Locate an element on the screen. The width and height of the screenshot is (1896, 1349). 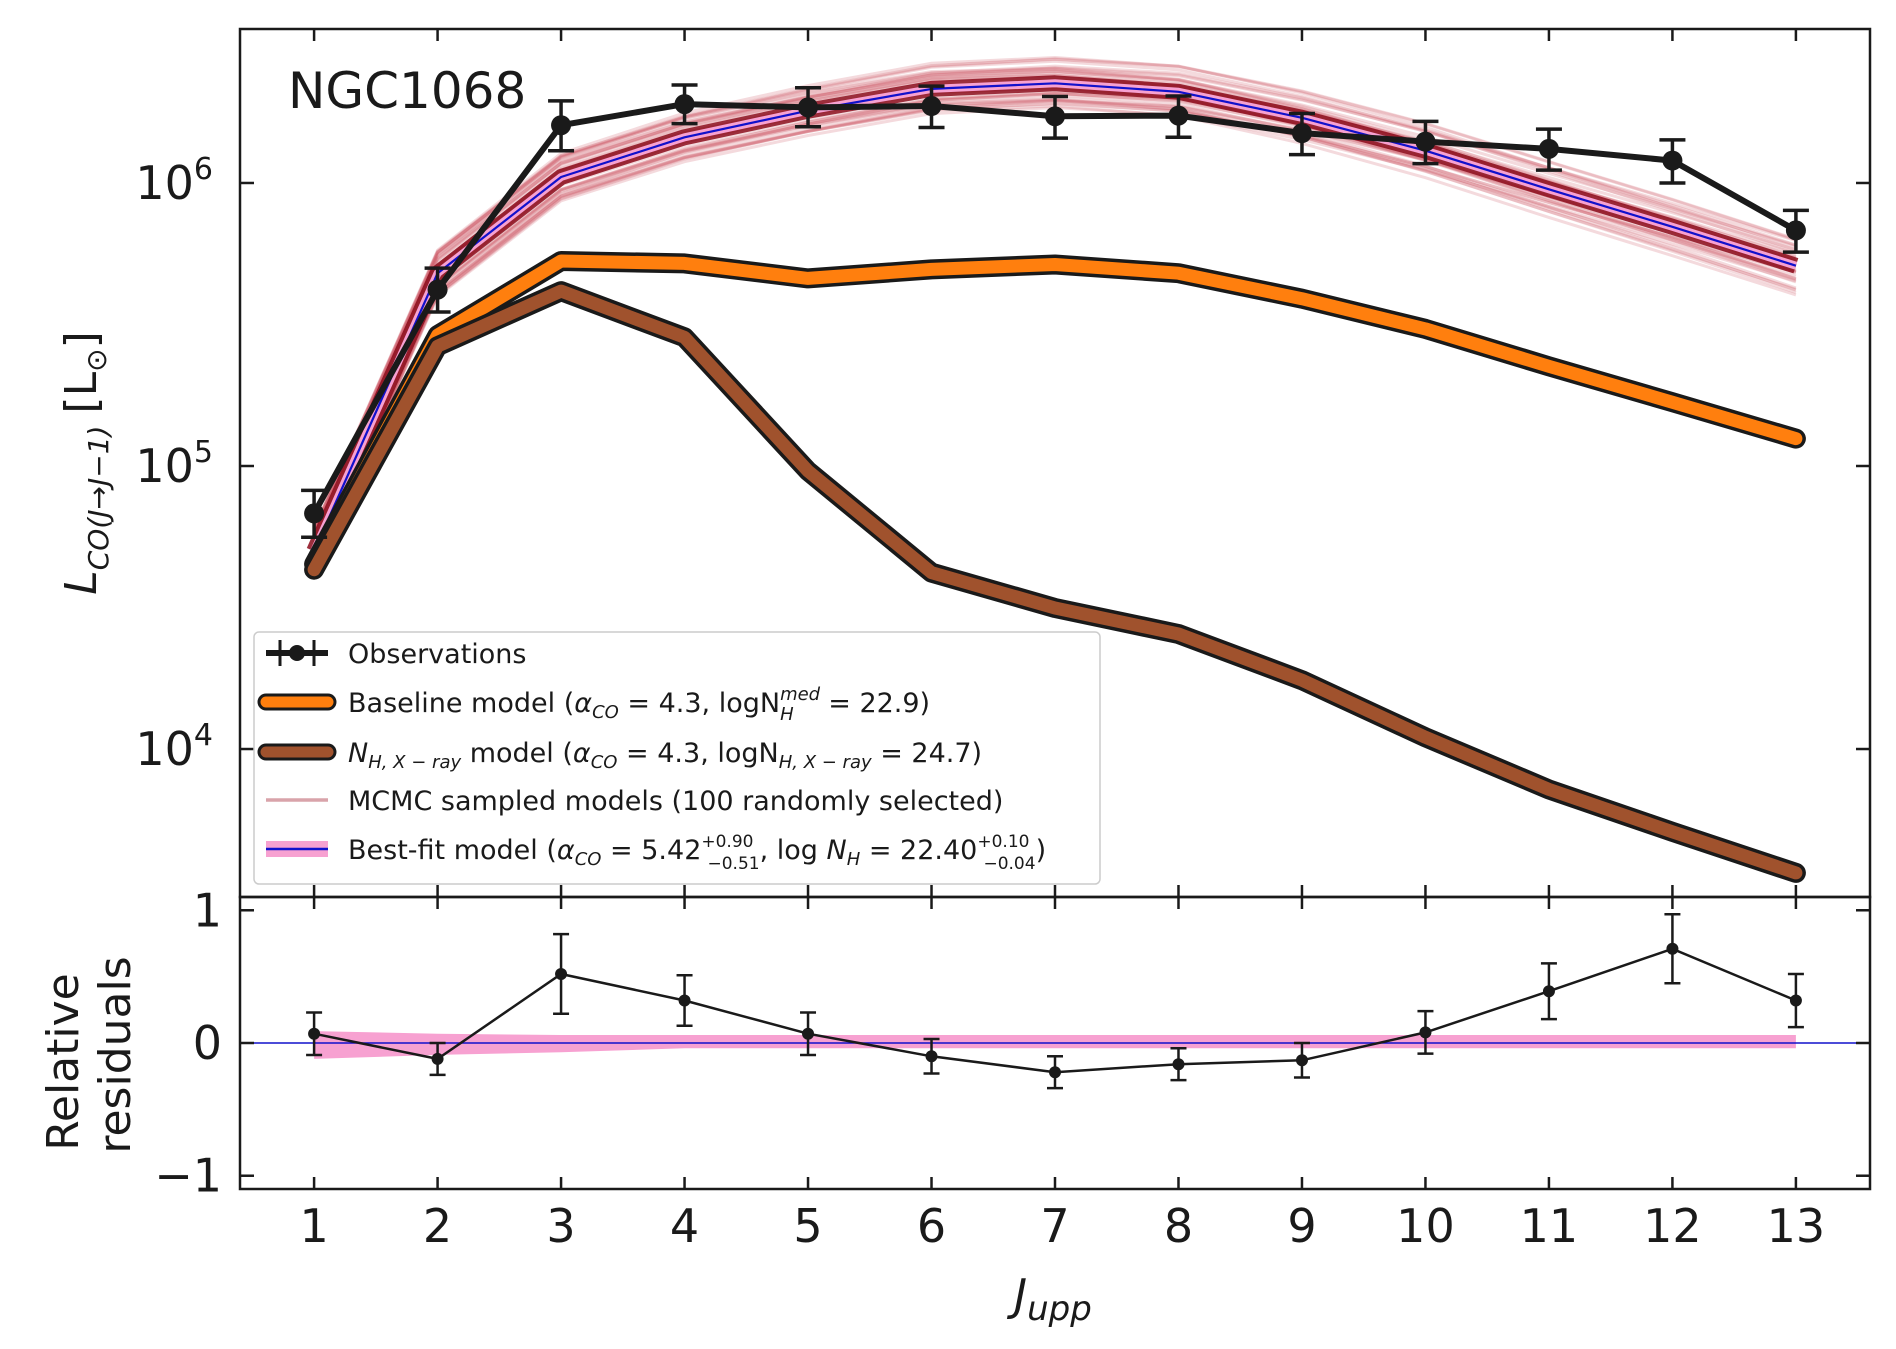
x-tick-label: 8 is located at coordinates (1178, 1226).